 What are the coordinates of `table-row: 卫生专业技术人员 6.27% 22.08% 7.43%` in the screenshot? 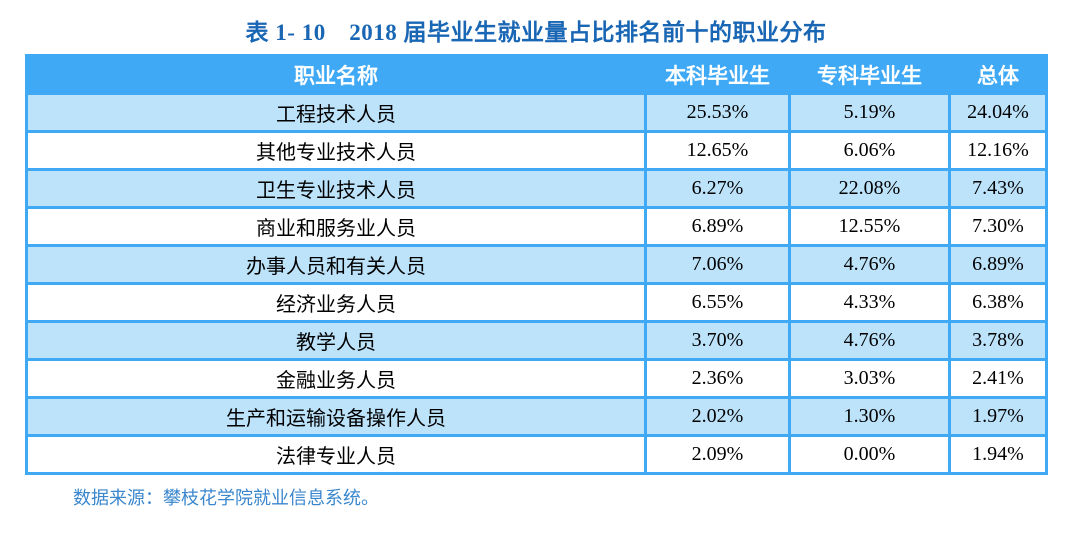 It's located at (536, 188).